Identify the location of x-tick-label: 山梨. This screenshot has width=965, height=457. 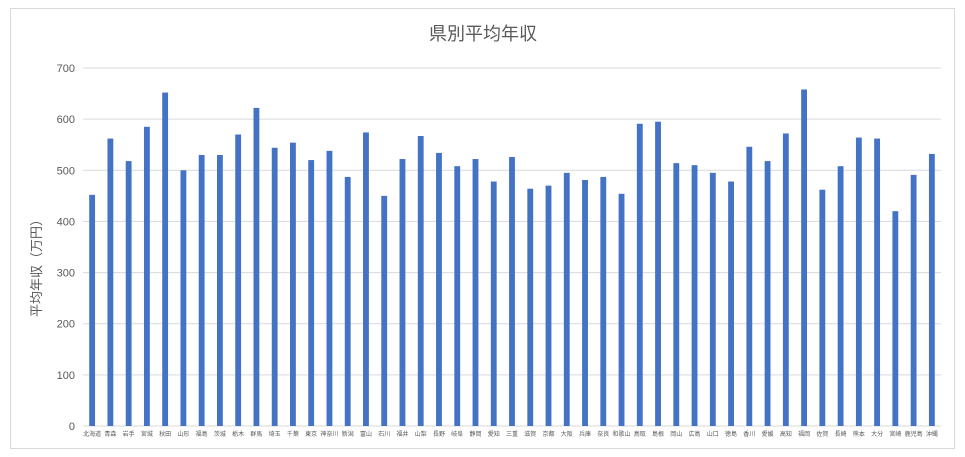
(421, 434).